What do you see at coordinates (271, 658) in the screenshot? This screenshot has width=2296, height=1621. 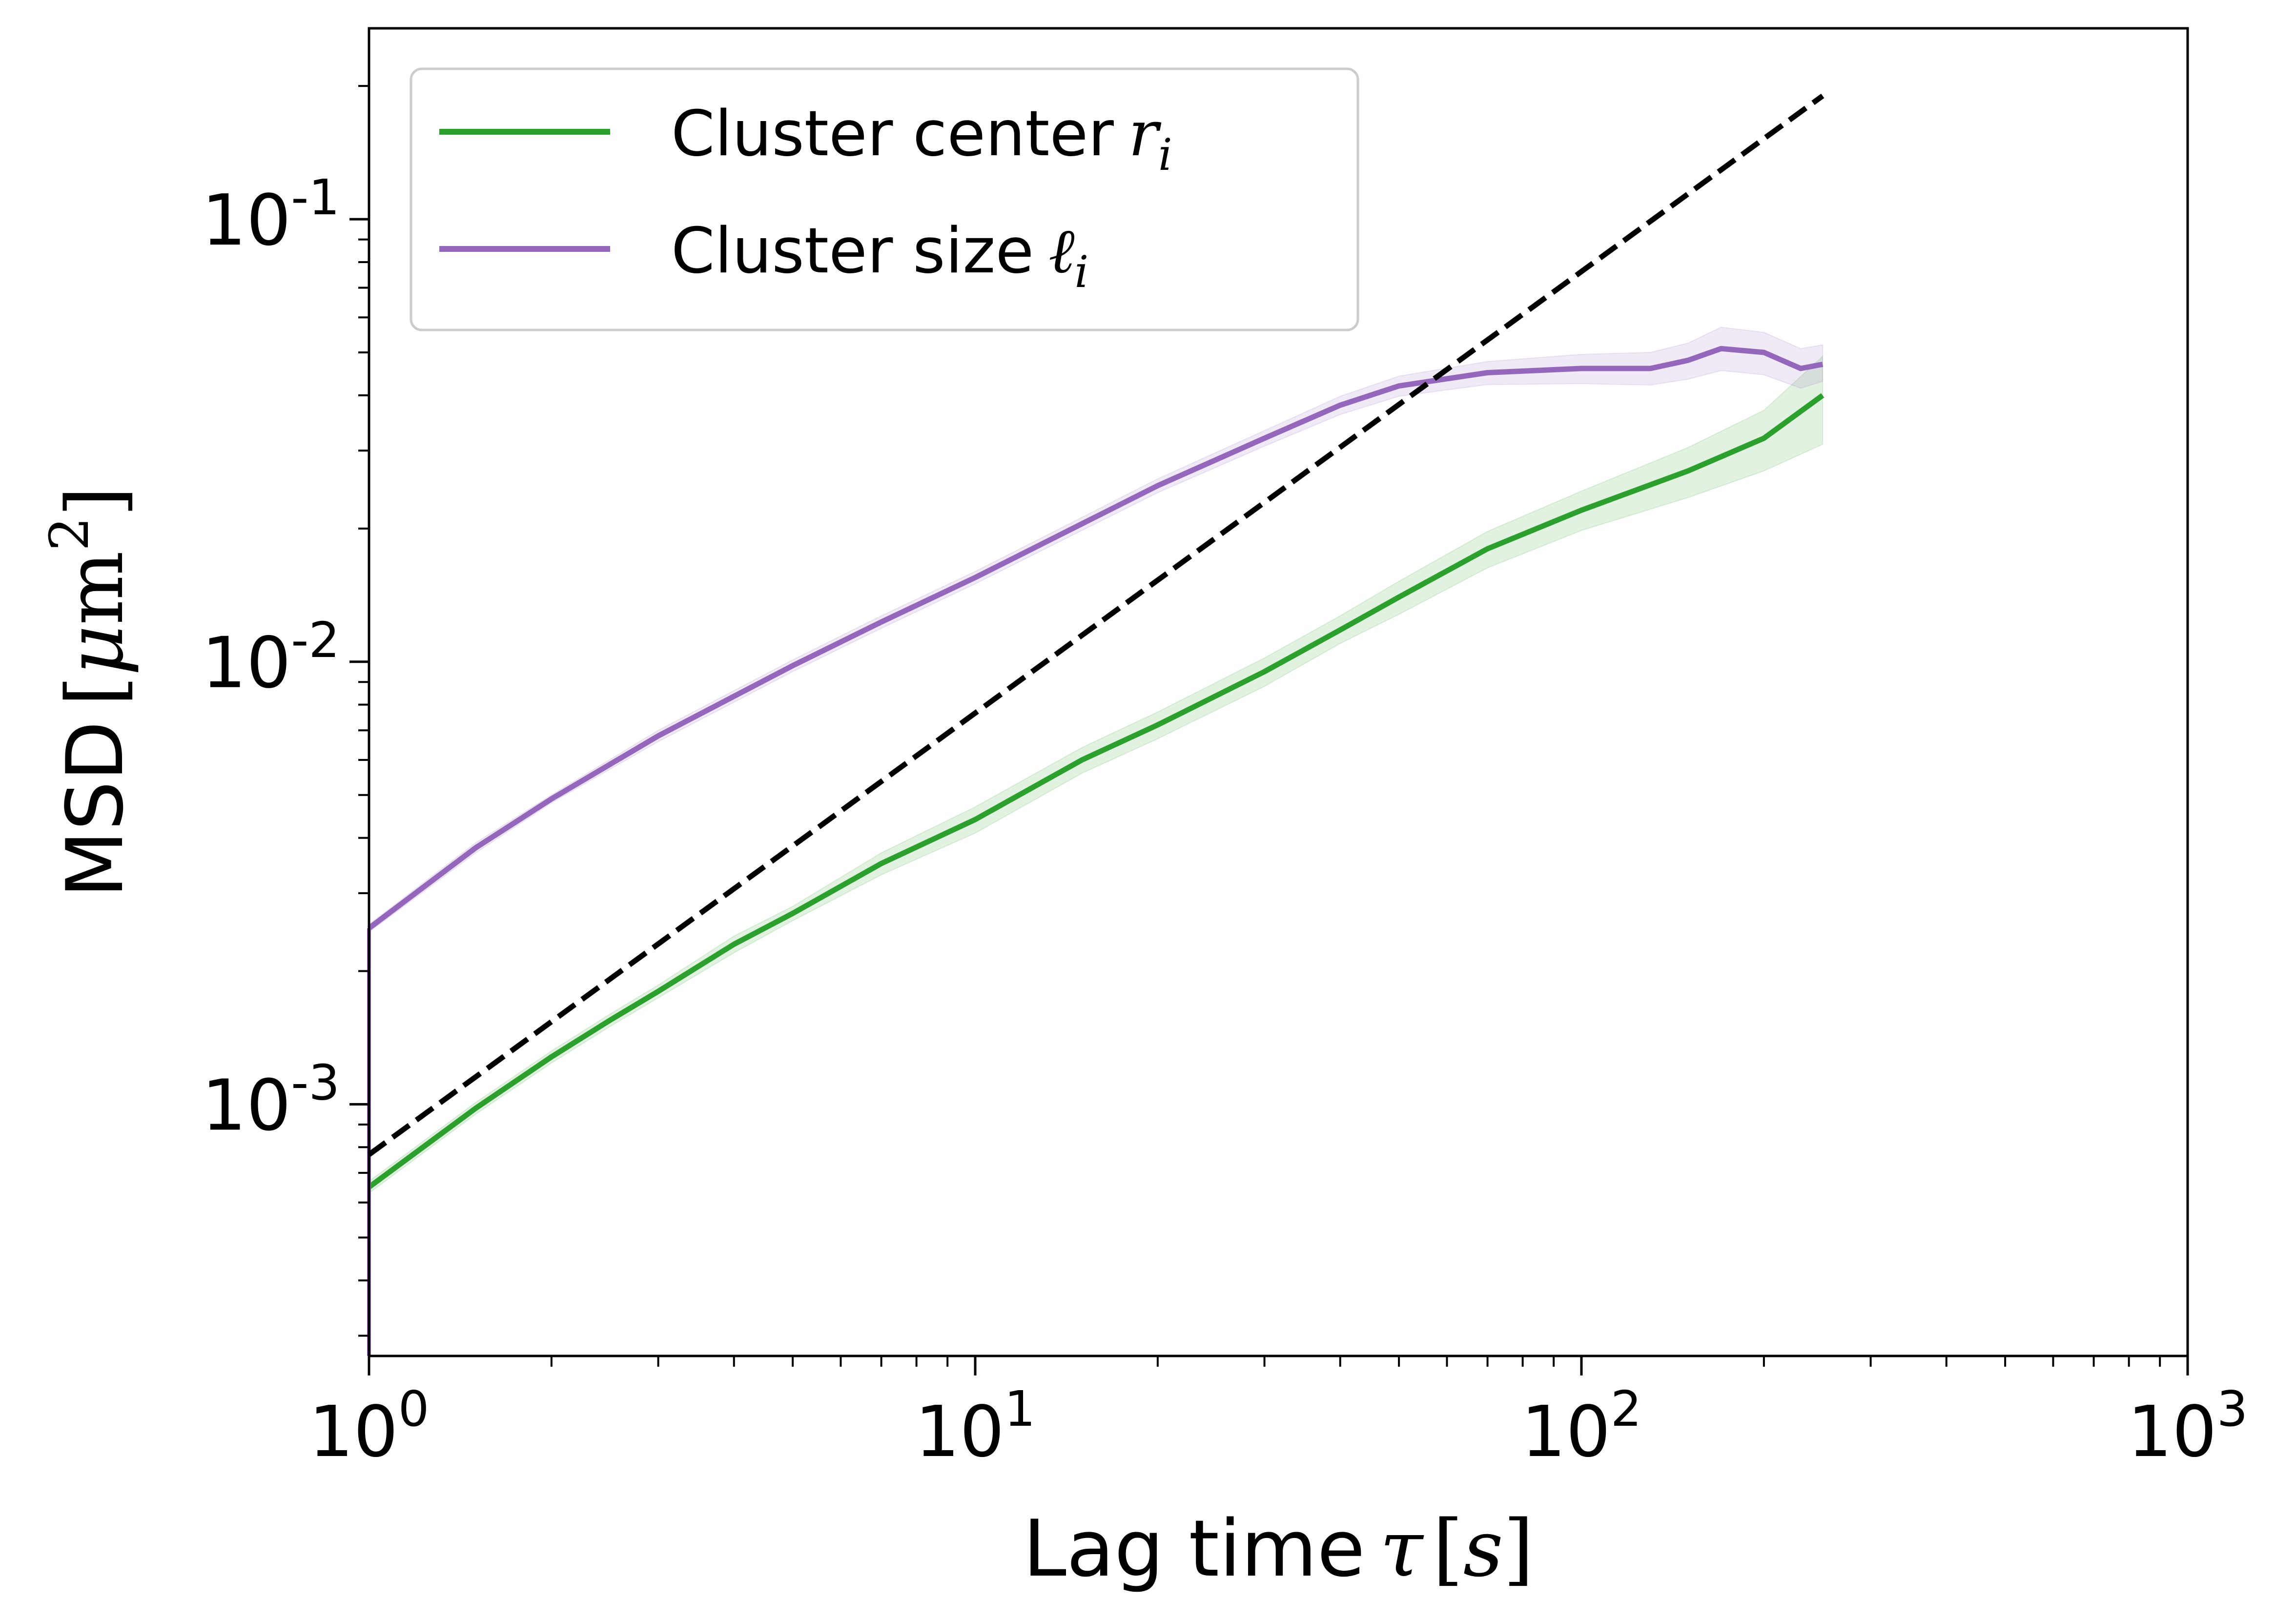 I see `y-tick-label: 10⁻²` at bounding box center [271, 658].